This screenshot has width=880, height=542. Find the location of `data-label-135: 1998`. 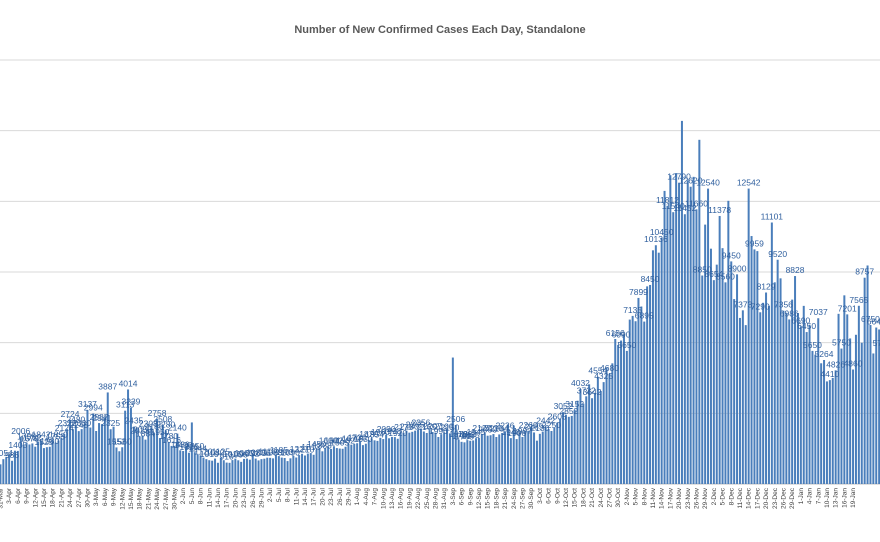

data-label-135: 1998 is located at coordinates (391, 431).